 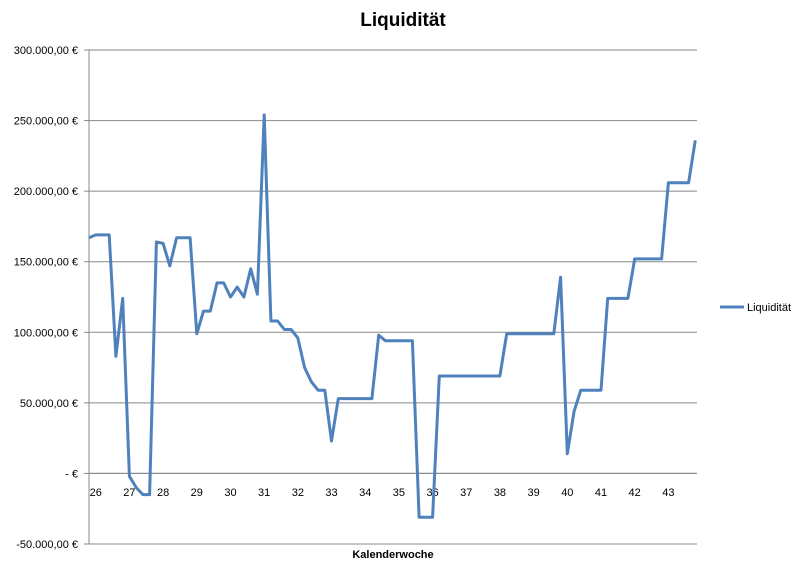 What do you see at coordinates (49, 404) in the screenshot?
I see `y-tick-label: 50.000,00 €` at bounding box center [49, 404].